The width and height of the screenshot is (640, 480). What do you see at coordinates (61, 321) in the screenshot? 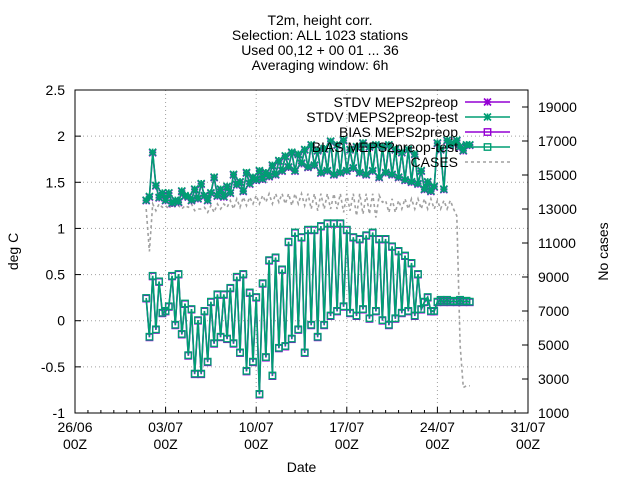
I see `y-tick-label: 0` at bounding box center [61, 321].